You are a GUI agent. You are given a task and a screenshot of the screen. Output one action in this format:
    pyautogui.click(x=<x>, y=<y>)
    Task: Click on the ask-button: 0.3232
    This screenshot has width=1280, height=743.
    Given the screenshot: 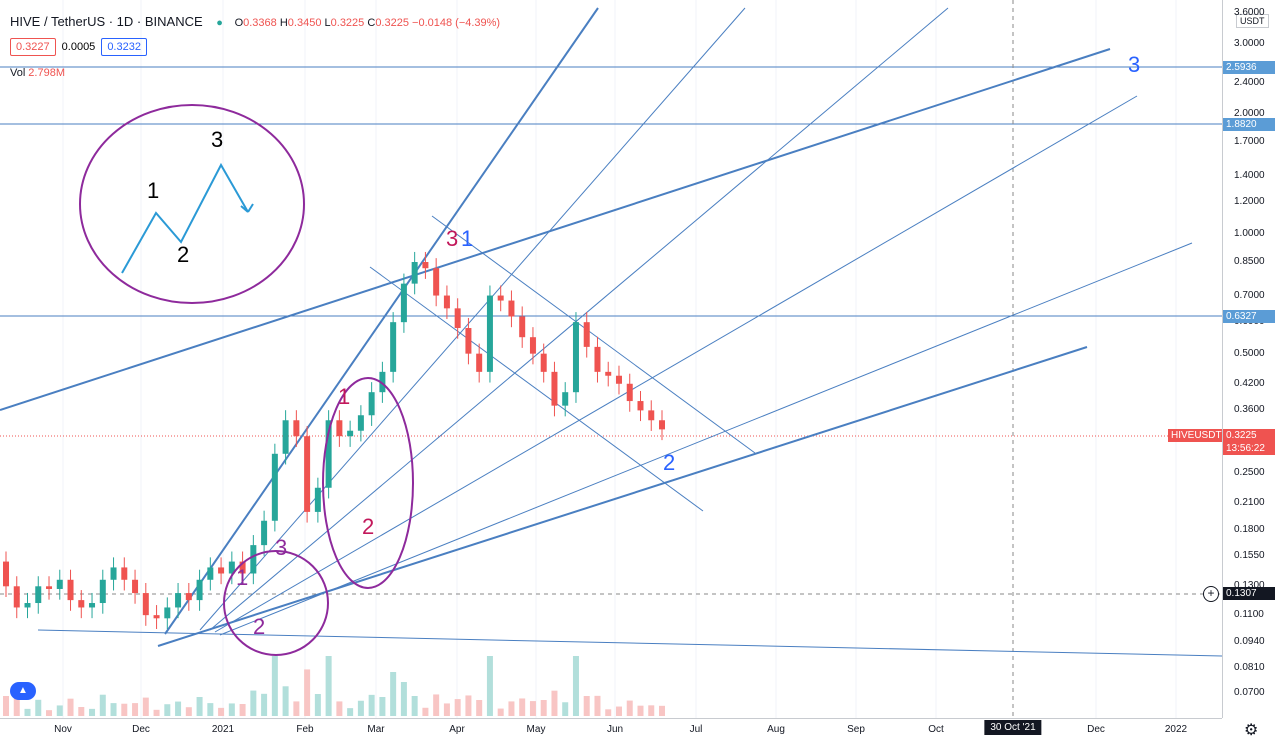 What is the action you would take?
    pyautogui.click(x=124, y=47)
    